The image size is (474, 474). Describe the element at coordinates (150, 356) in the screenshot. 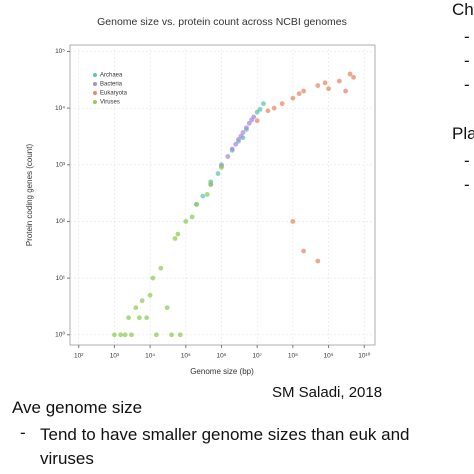

I see `x-tick-label: 10⁴` at that location.